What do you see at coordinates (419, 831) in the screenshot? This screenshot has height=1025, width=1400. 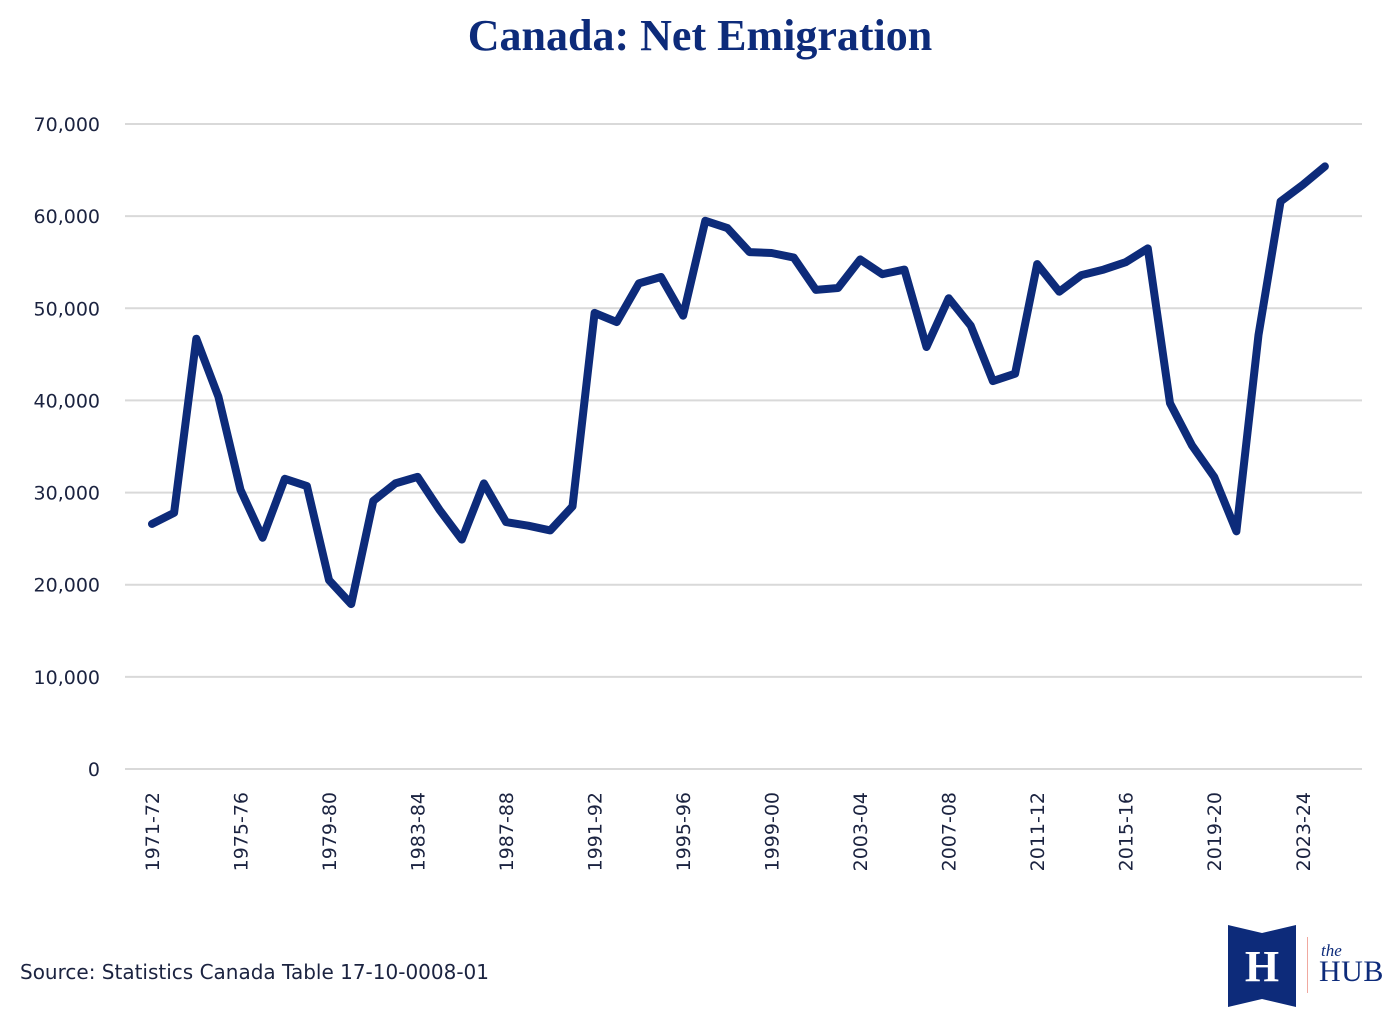 I see `x-tick-label: 1983-84` at bounding box center [419, 831].